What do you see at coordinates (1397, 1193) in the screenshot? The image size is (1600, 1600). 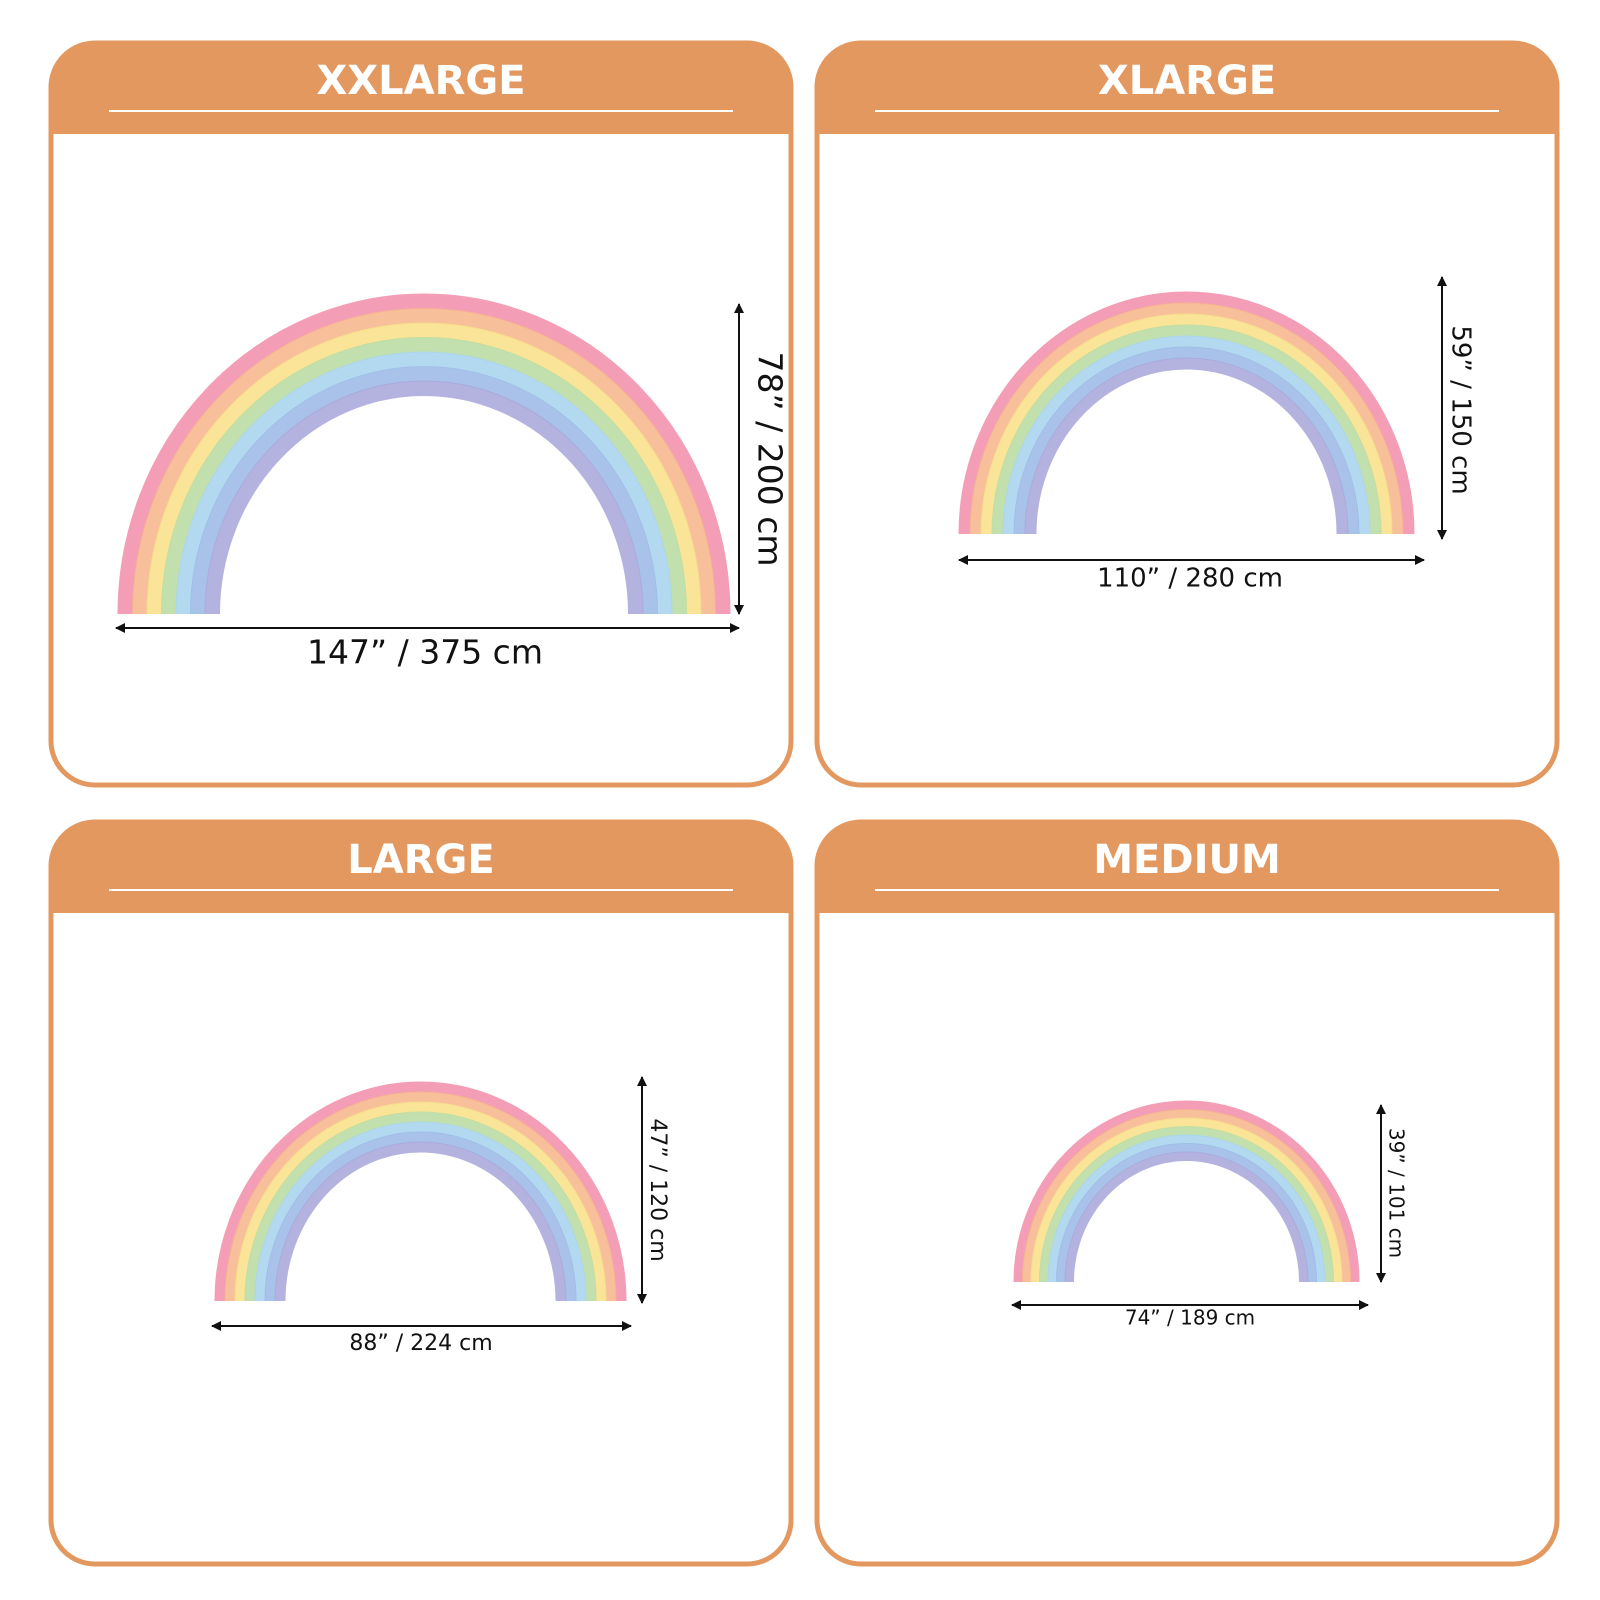 I see `height-label: 39” / 101 cm` at bounding box center [1397, 1193].